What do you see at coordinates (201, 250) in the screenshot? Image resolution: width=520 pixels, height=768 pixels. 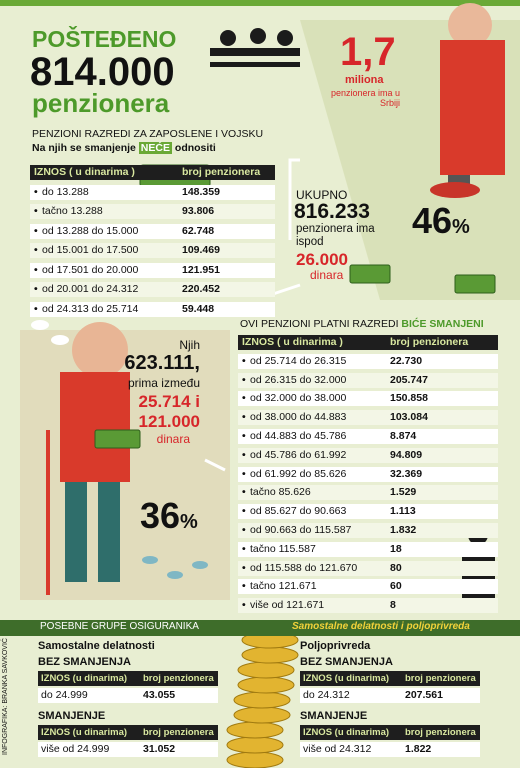 I see `count-cell: 109.469` at bounding box center [201, 250].